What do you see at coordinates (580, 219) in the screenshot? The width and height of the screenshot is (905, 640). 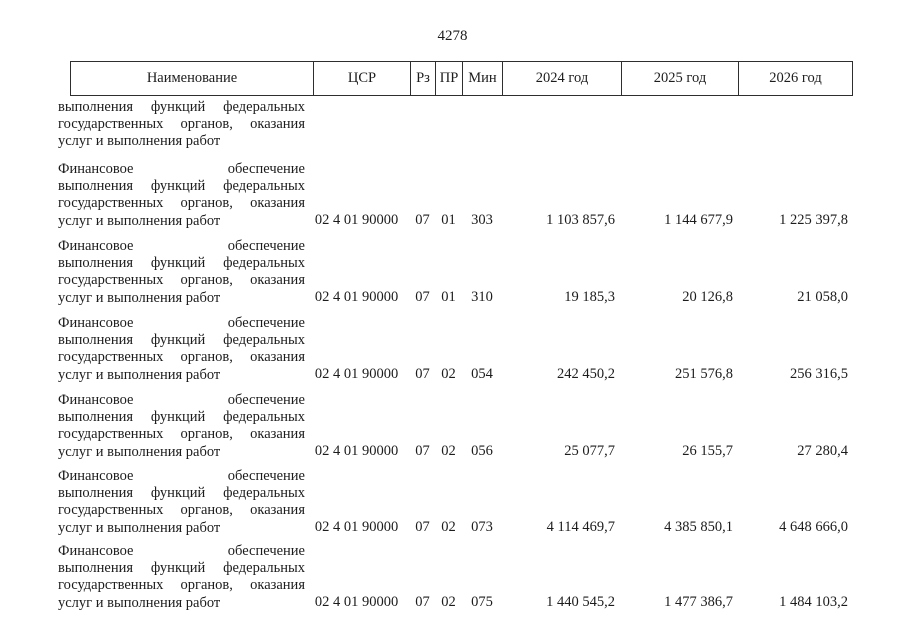 I see `cell-y2024: 1 103 857,6` at bounding box center [580, 219].